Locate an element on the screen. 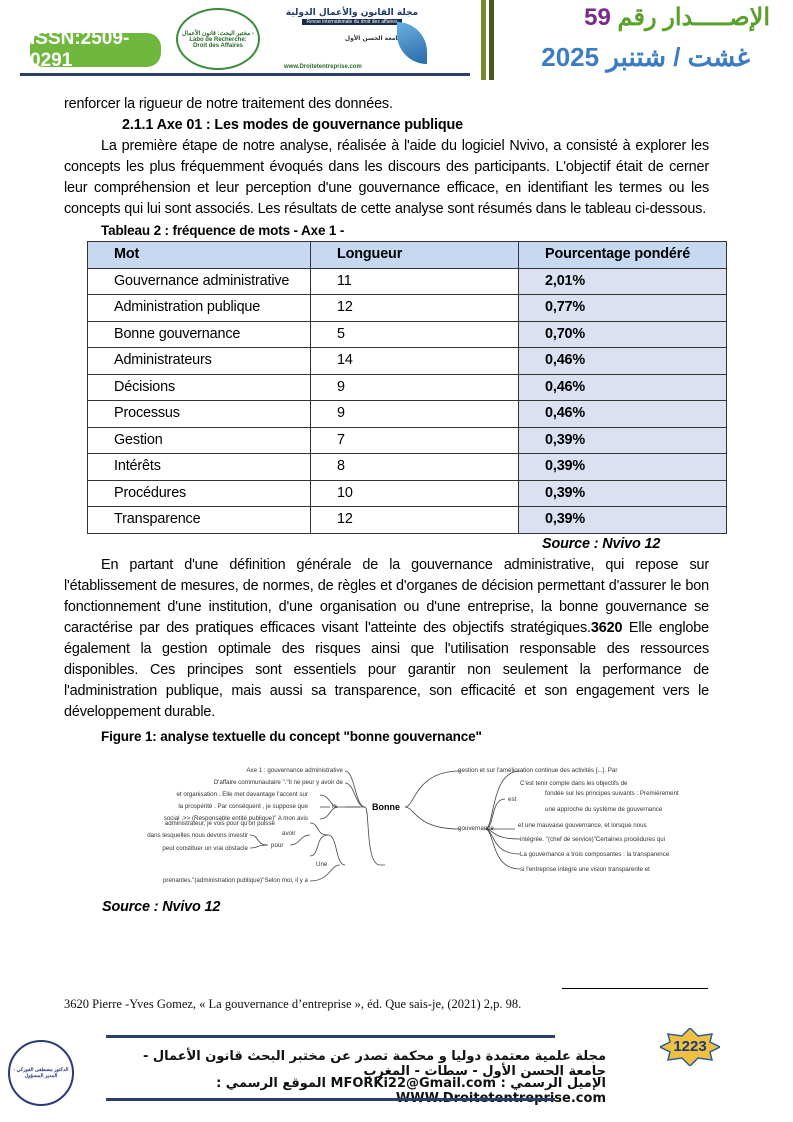  book-leaf-icon is located at coordinates (412, 43).